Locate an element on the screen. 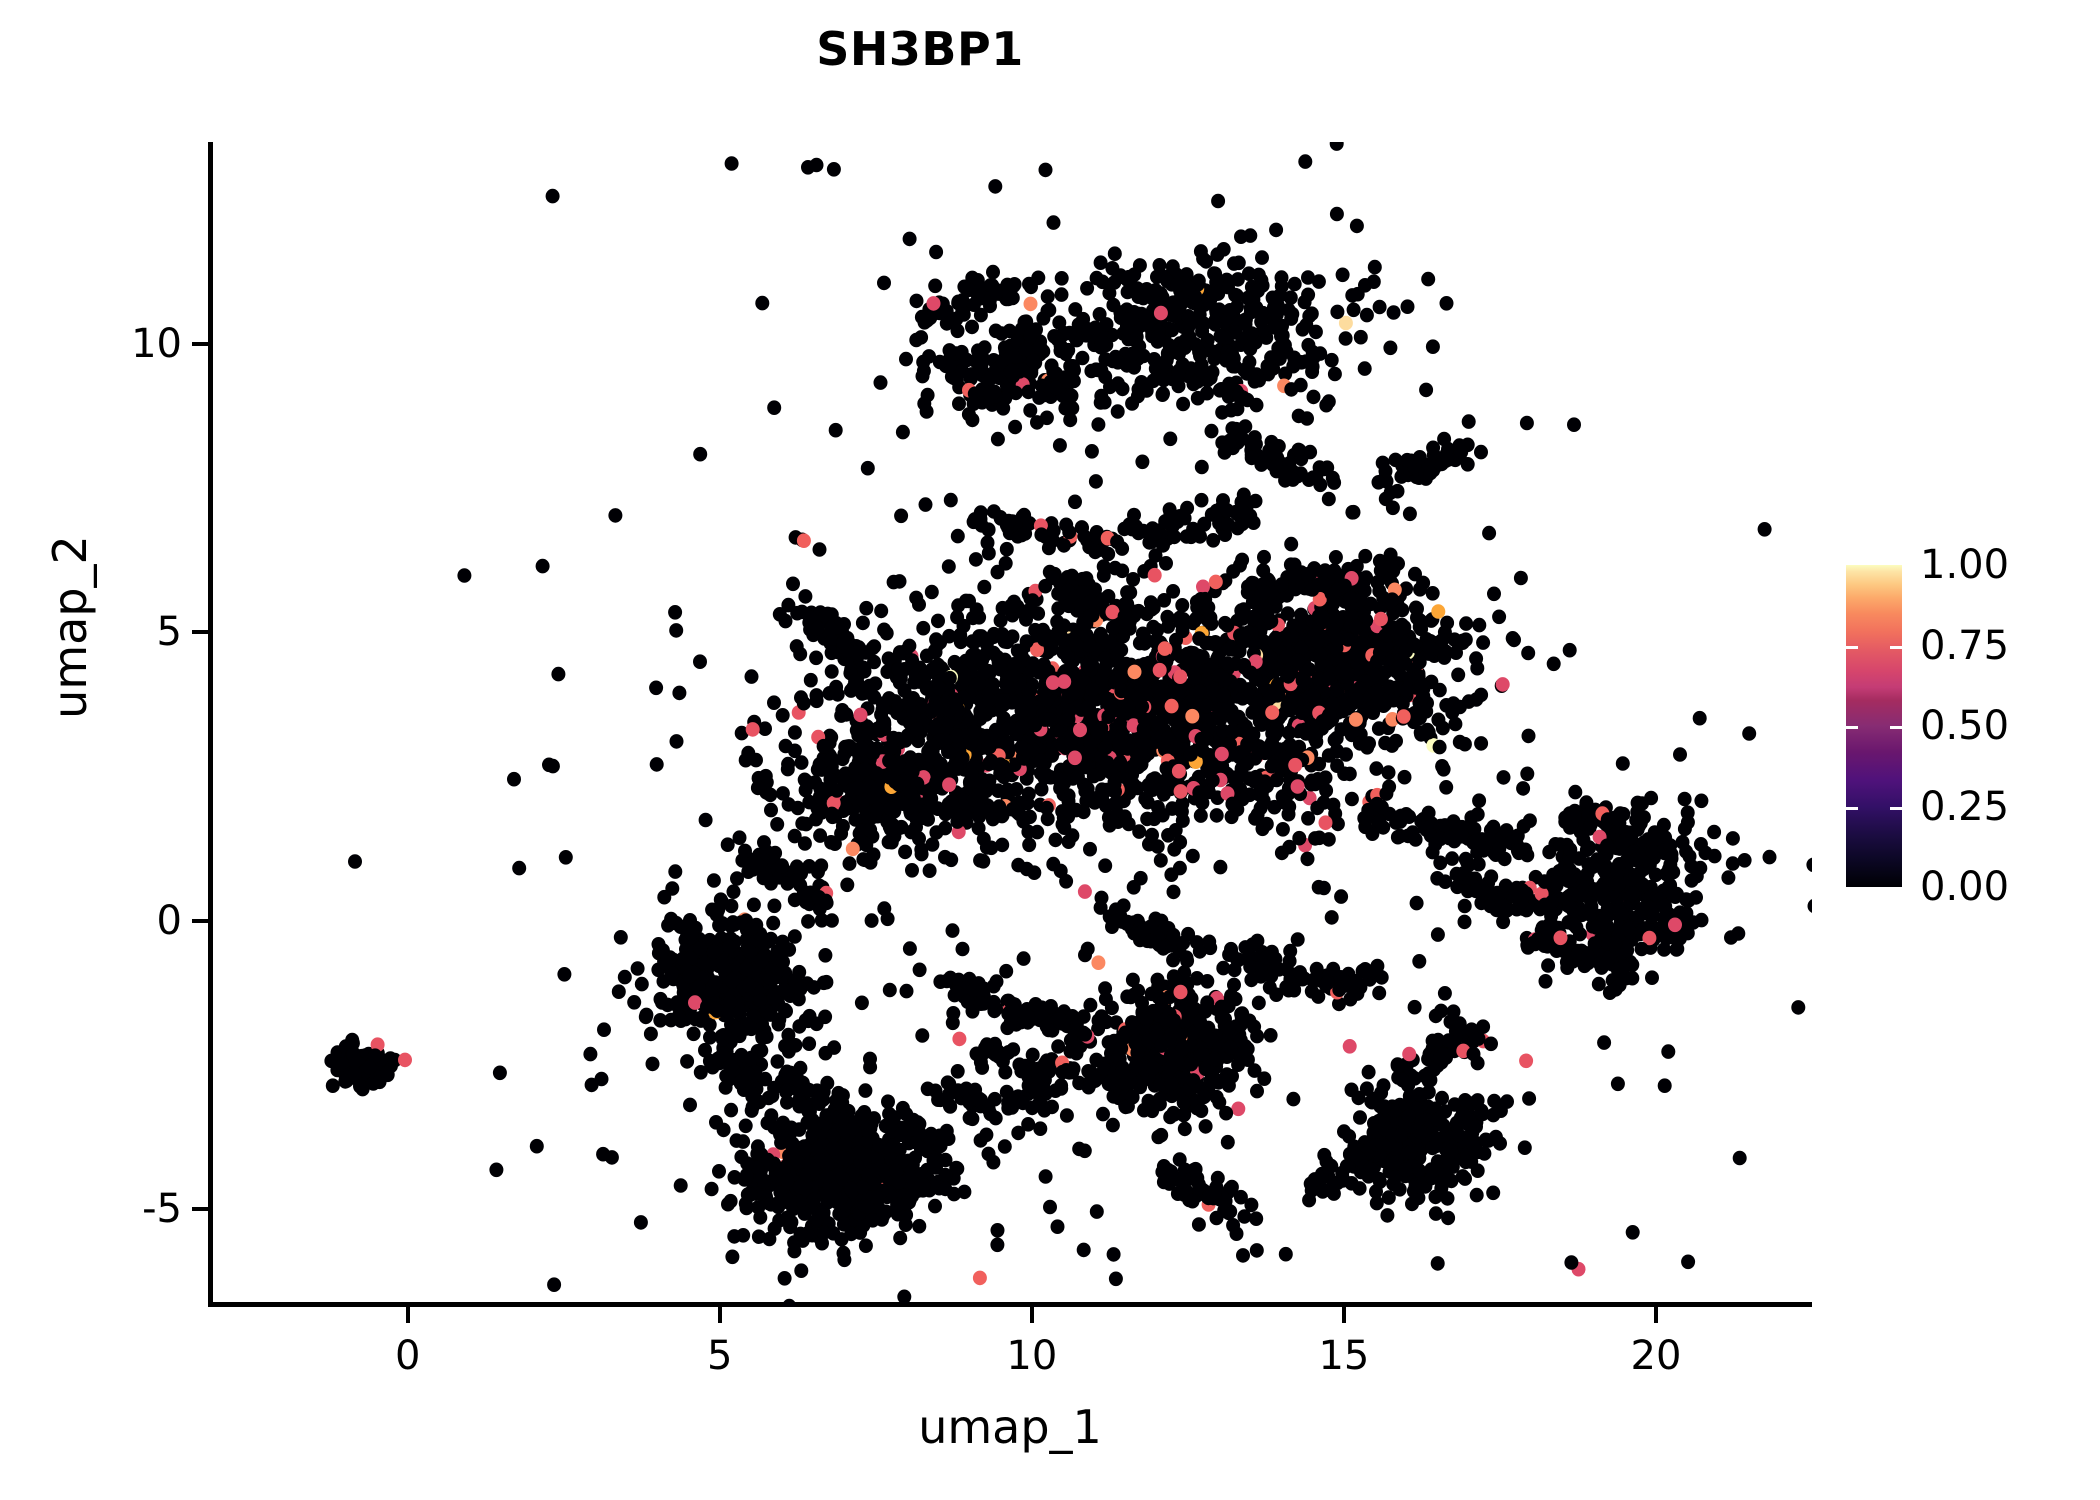 The width and height of the screenshot is (2100, 1500). colorbar-tick-label: 0.75 is located at coordinates (1965, 645).